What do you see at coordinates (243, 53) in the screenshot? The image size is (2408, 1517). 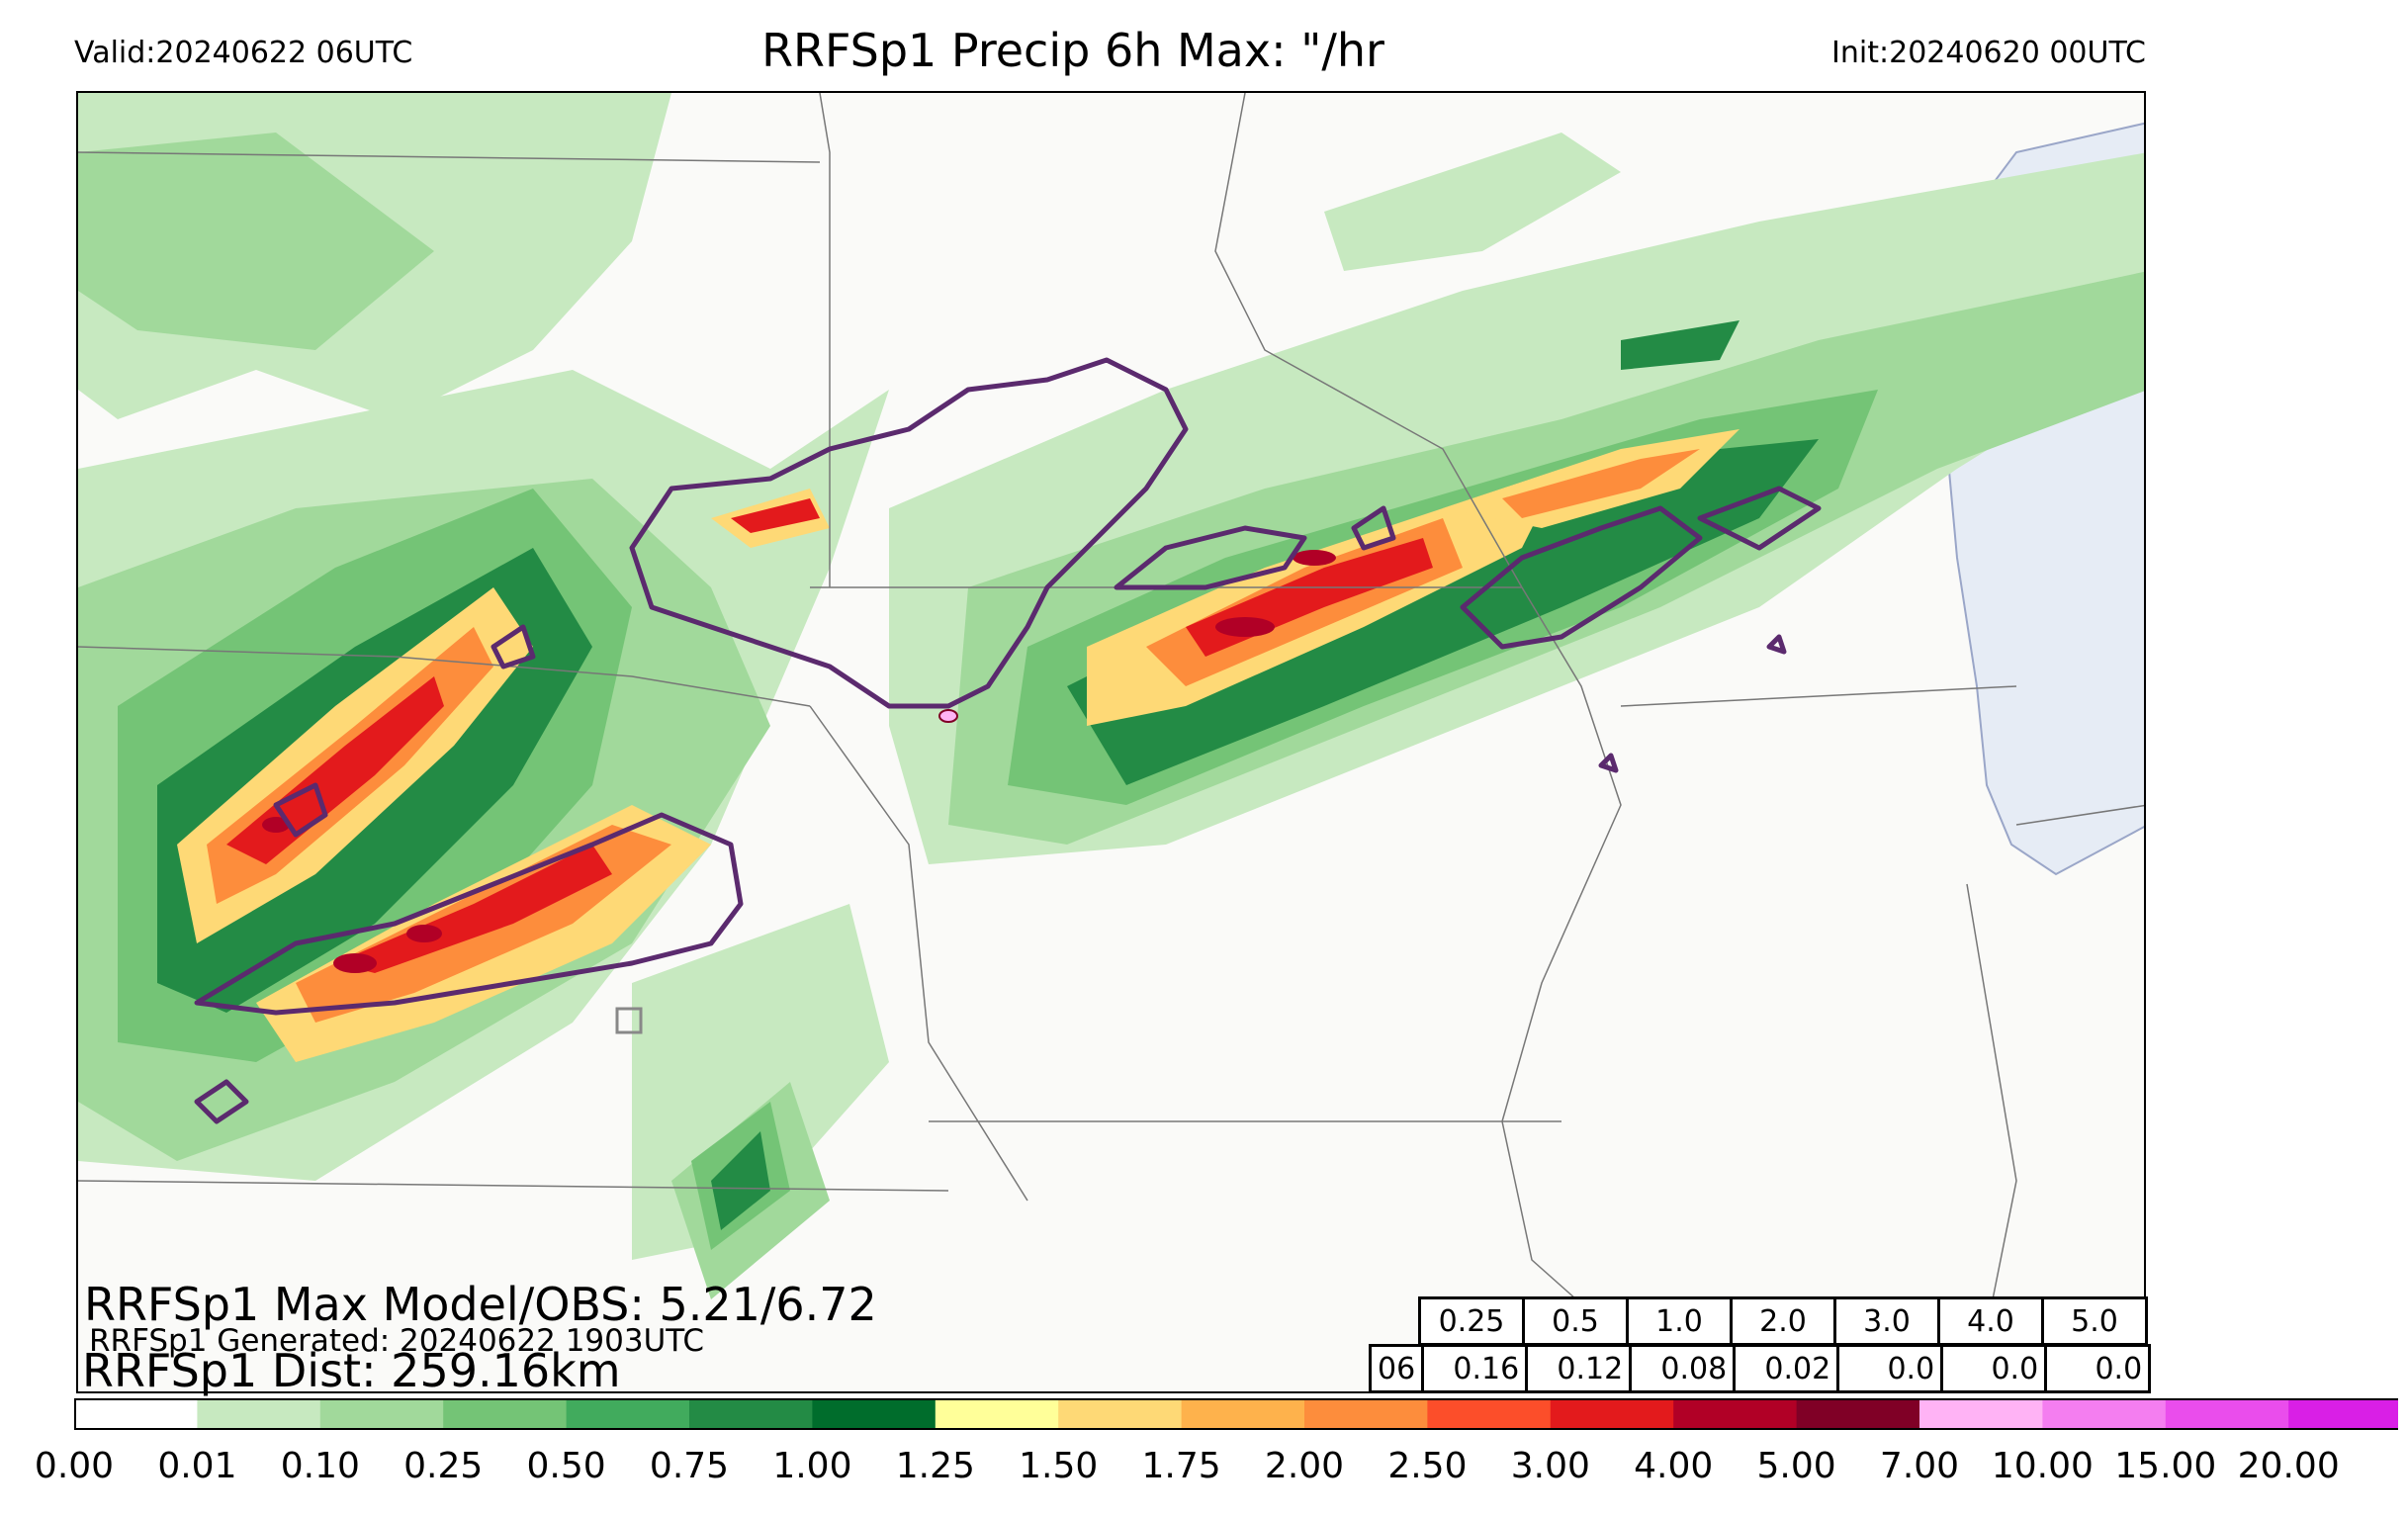 I see `valid-time-label: Valid:20240622 06UTC` at bounding box center [243, 53].